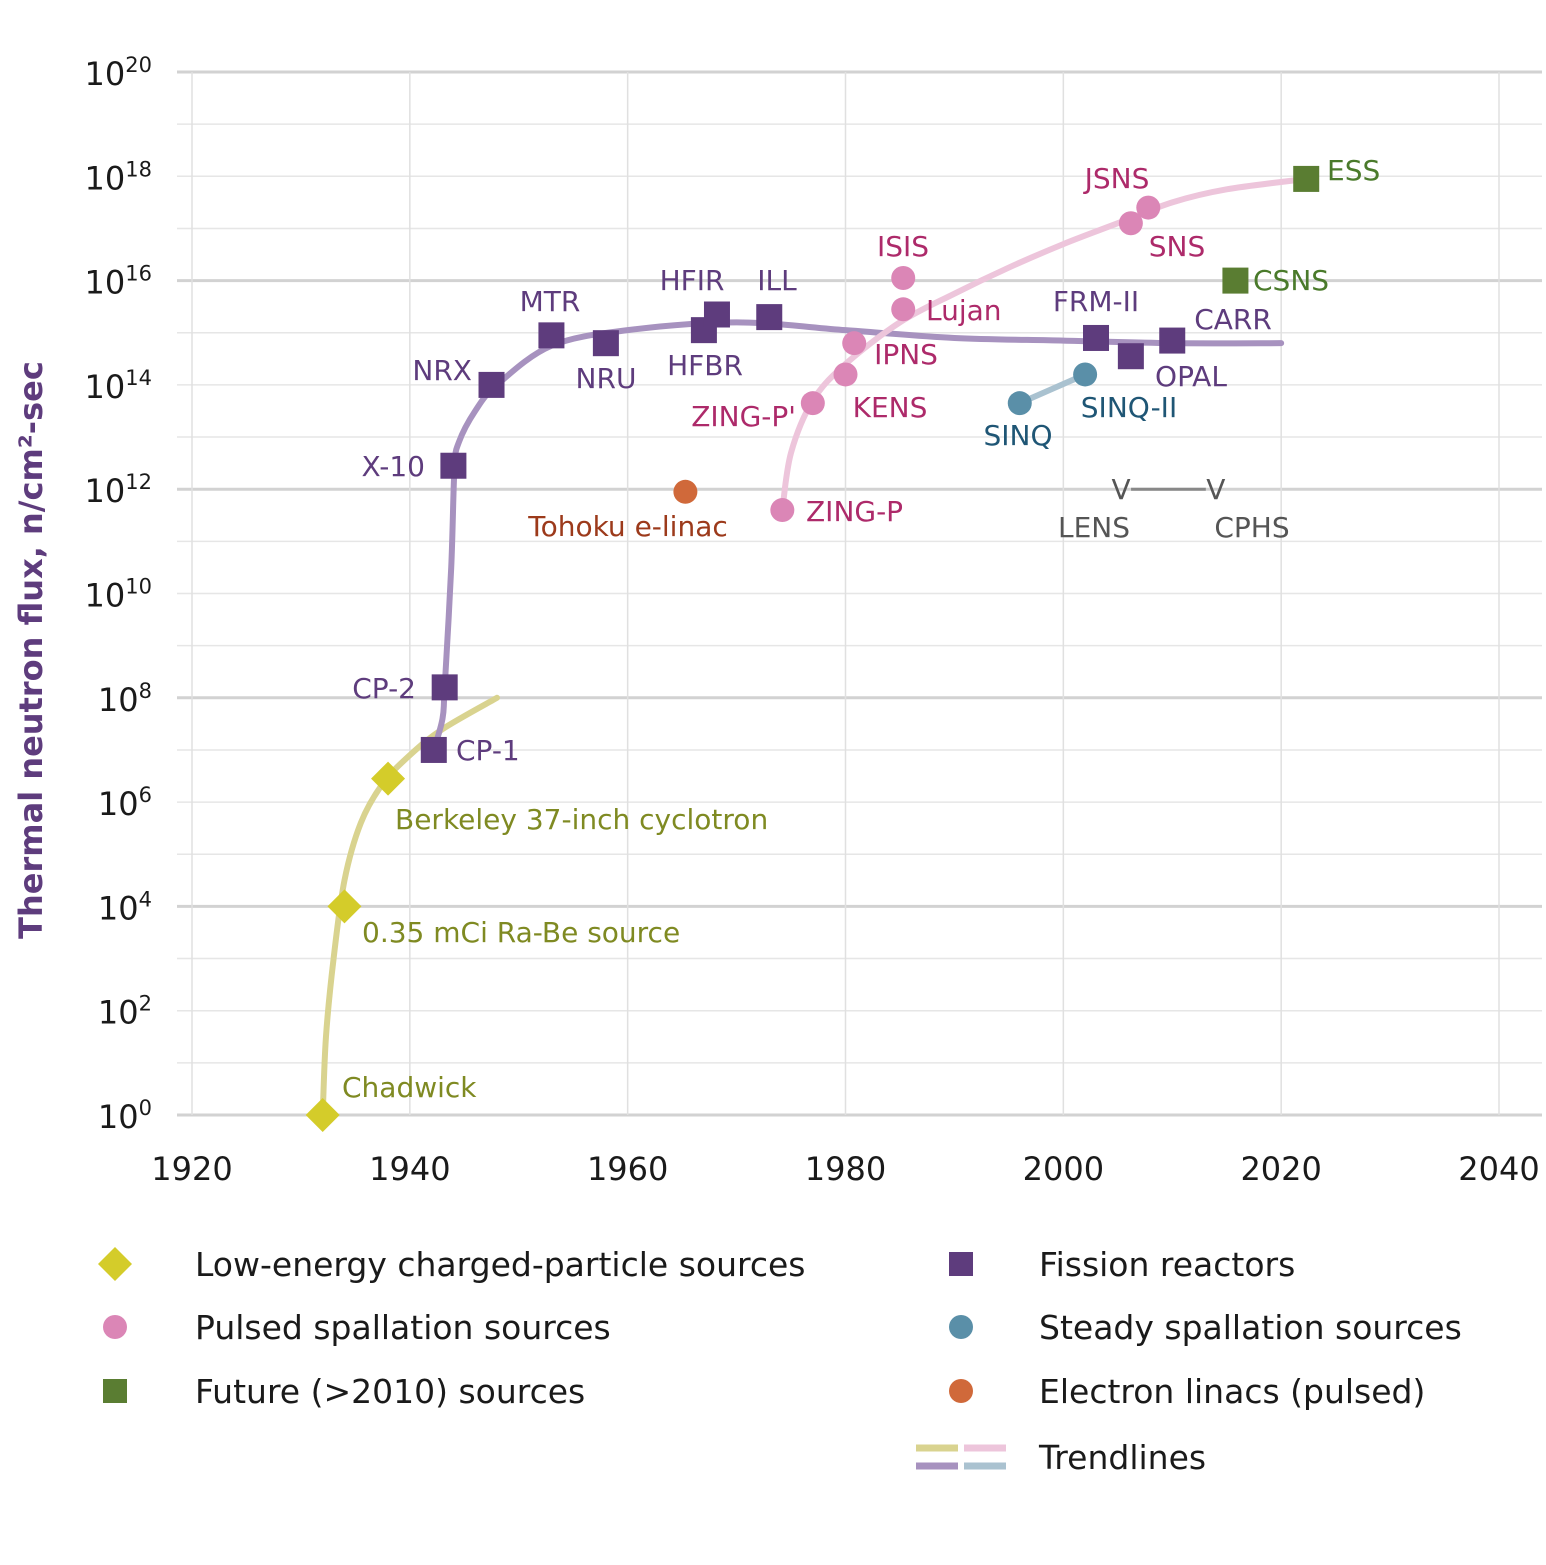  I want to click on y-tick-label: 10⁶, so click(125, 803).